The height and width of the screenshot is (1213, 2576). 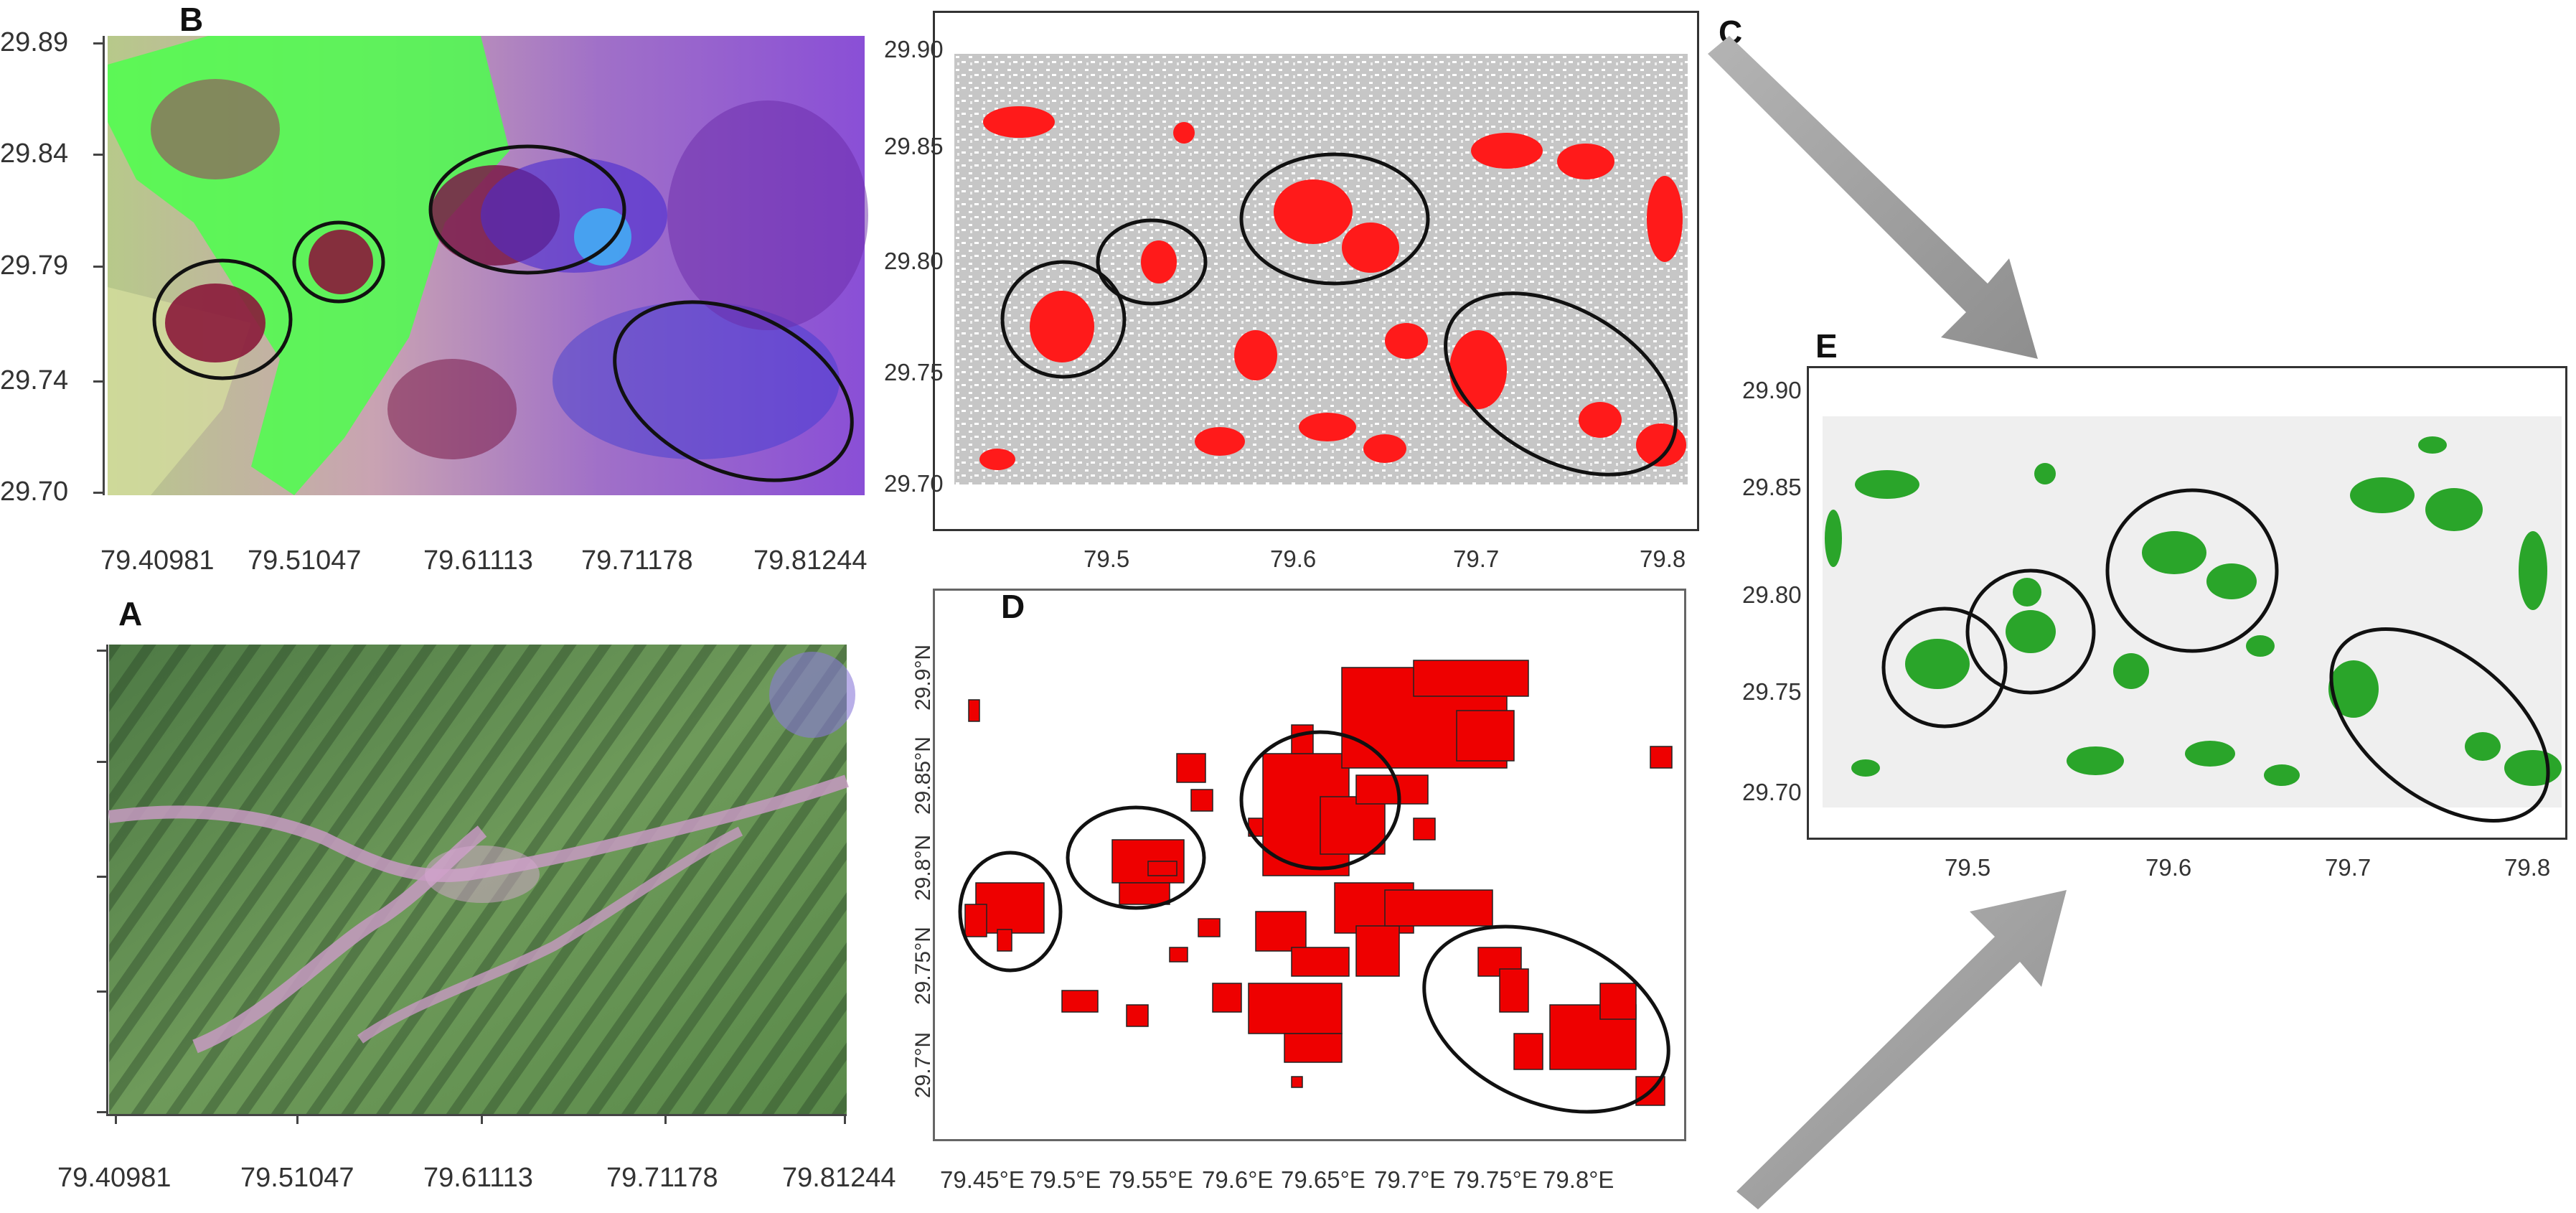 I want to click on panel-e-frame, so click(x=2187, y=603).